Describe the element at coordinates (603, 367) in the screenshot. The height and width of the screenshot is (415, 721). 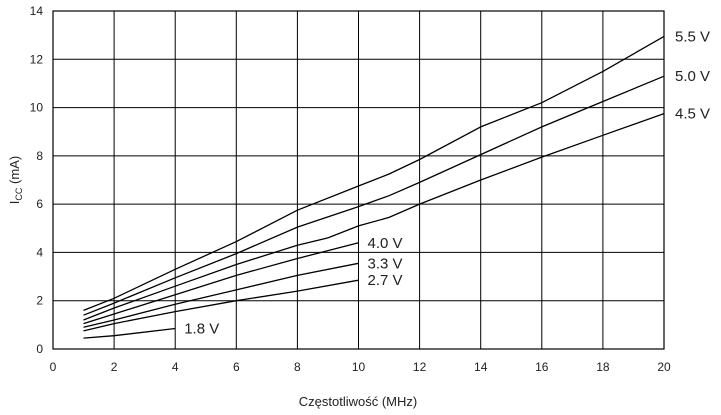
I see `x-tick-label: 18` at that location.